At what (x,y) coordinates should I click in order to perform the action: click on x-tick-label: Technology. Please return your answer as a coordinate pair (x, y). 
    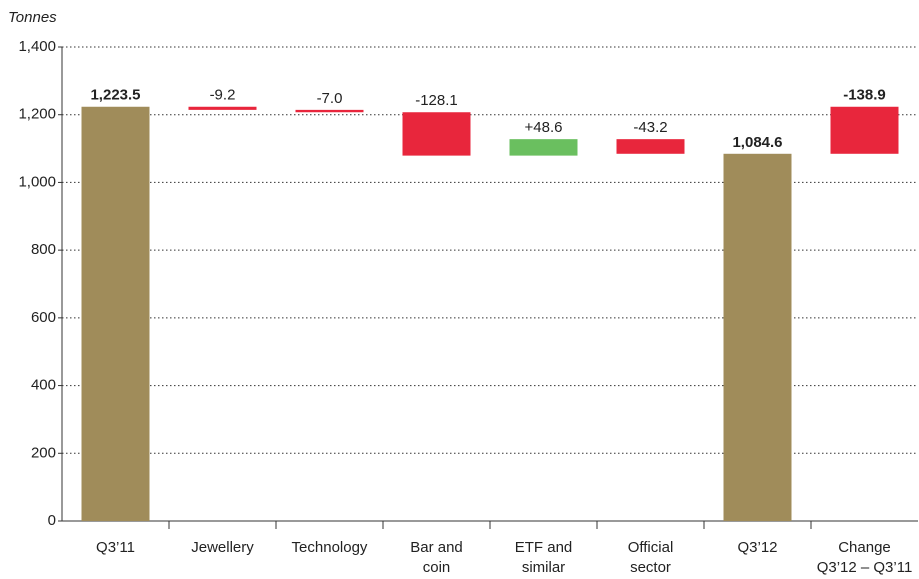
    Looking at the image, I should click on (330, 547).